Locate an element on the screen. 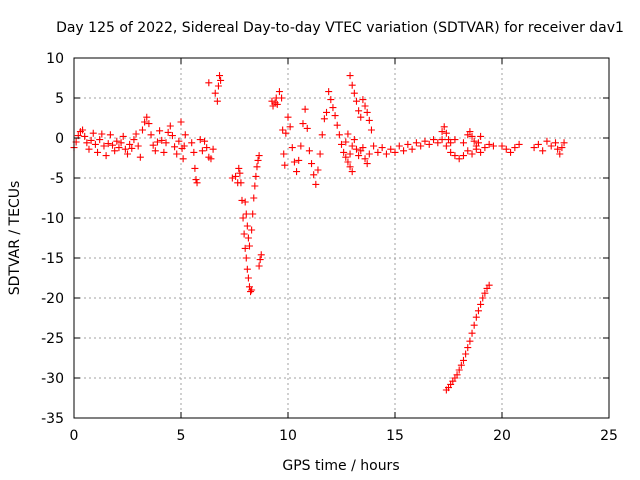 The height and width of the screenshot is (480, 640). x-axis-label: GPS time / hours is located at coordinates (340, 466).